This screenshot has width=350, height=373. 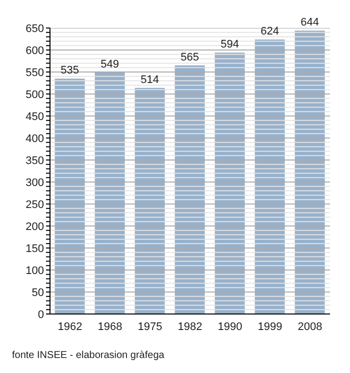 I want to click on x-tick-label: 1968, so click(x=110, y=326).